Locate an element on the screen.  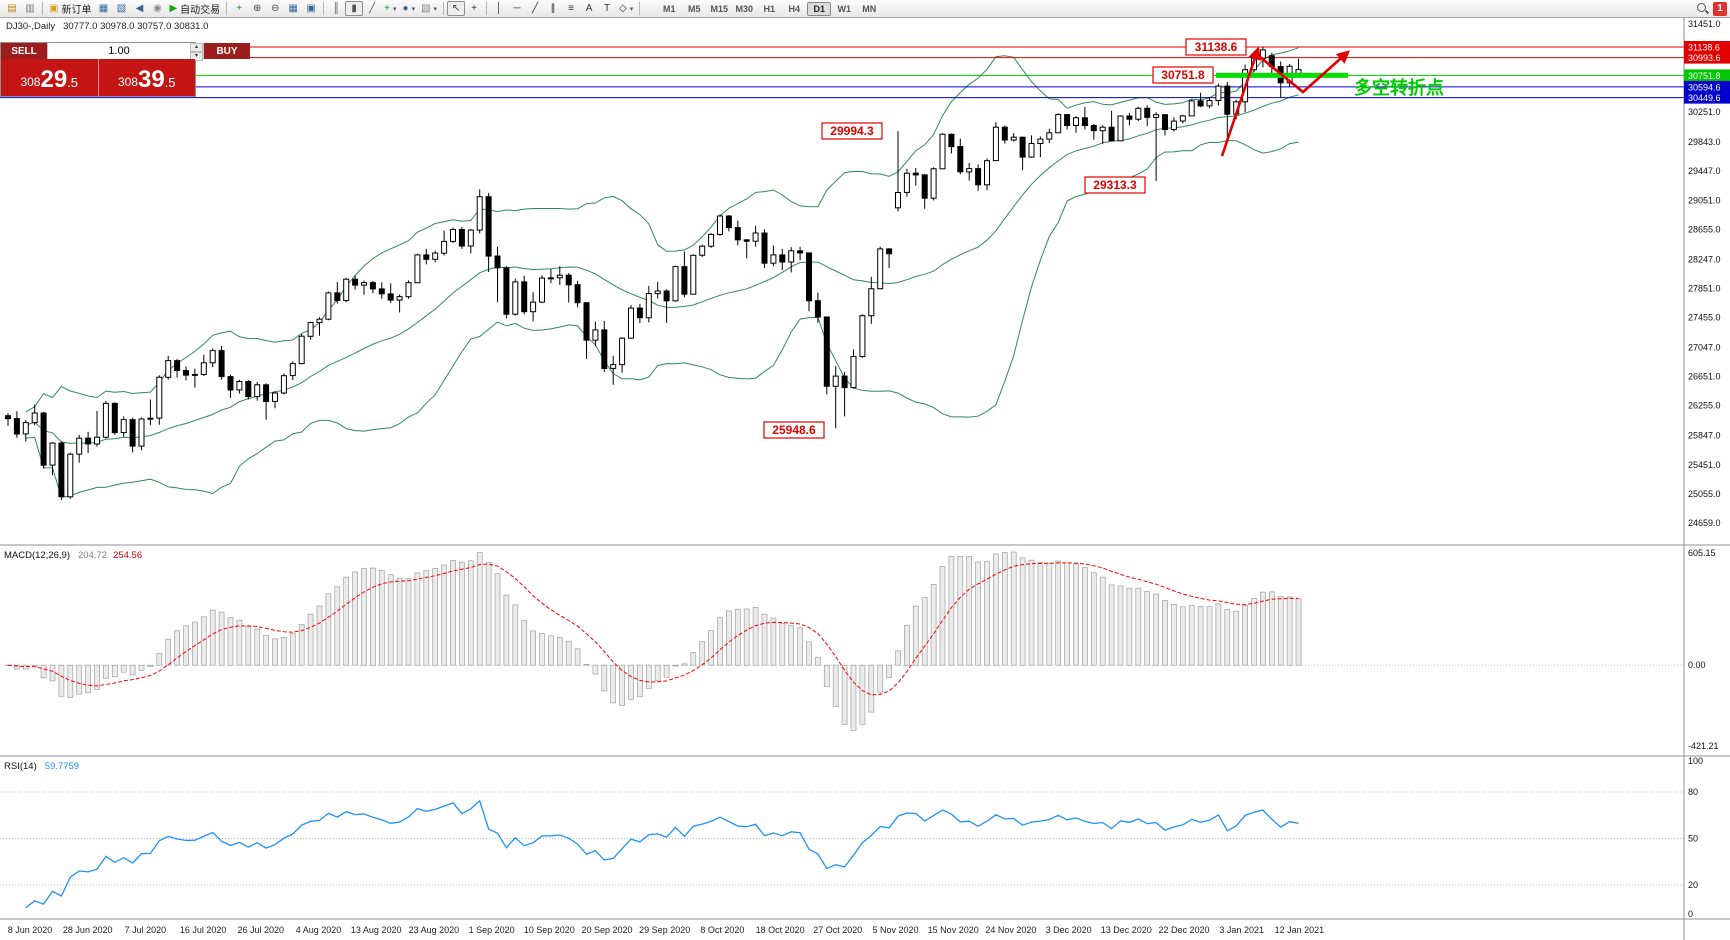
bid-price: 308 29.5 is located at coordinates (49, 77).